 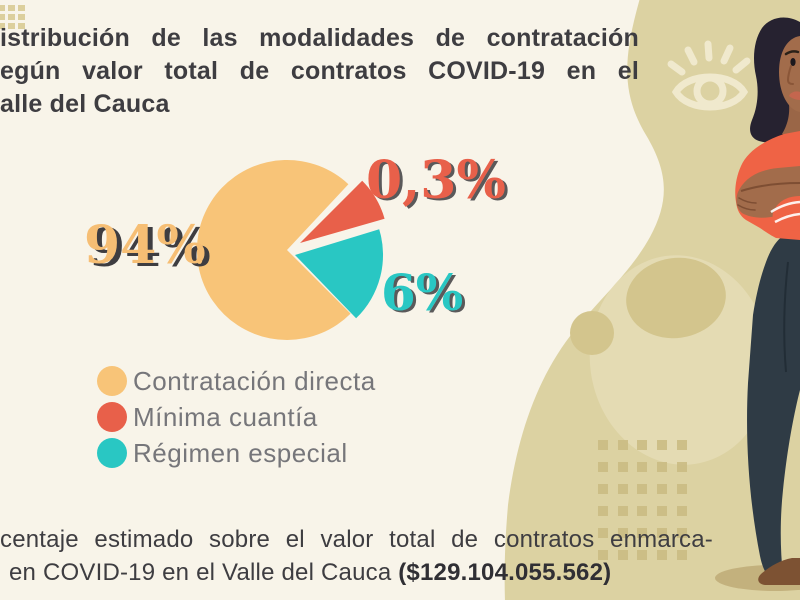 I want to click on pie-slice-regimen-especial, so click(x=339, y=274).